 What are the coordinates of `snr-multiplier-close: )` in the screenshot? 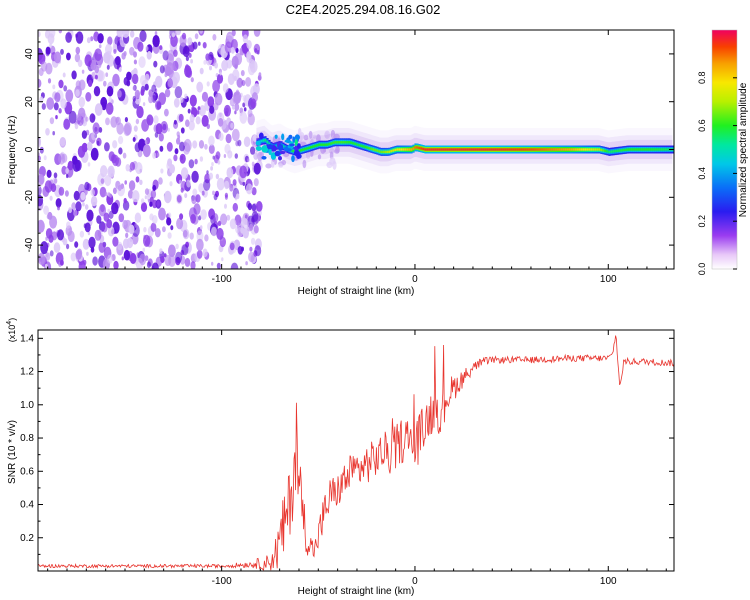 It's located at (12, 319).